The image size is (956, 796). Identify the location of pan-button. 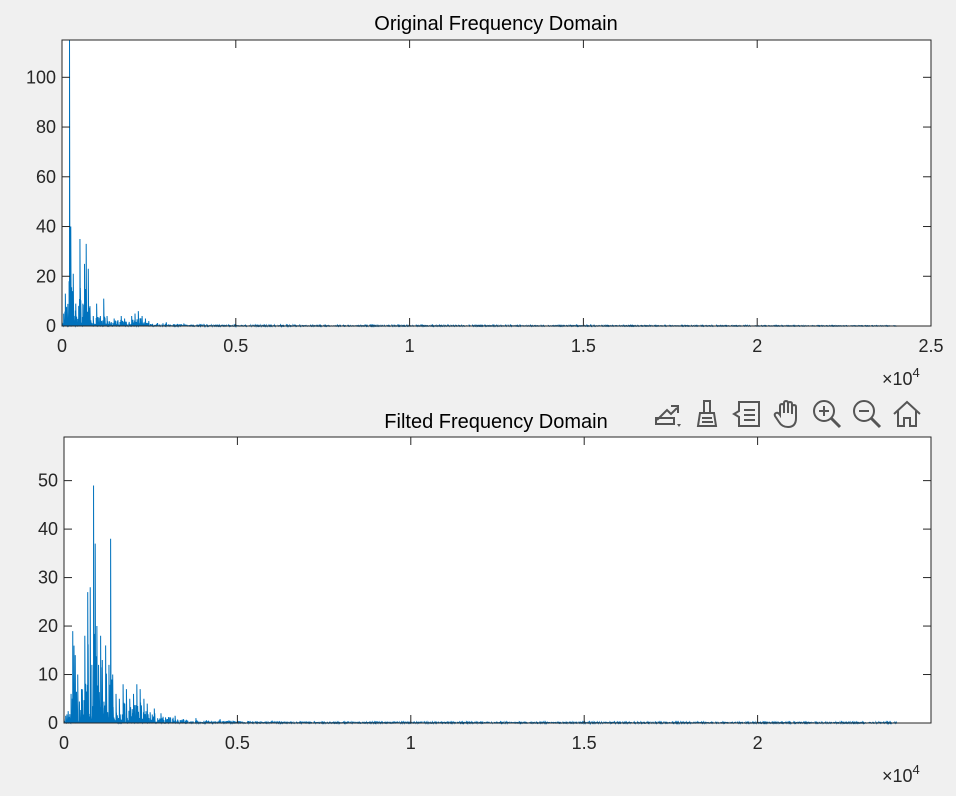
(787, 414).